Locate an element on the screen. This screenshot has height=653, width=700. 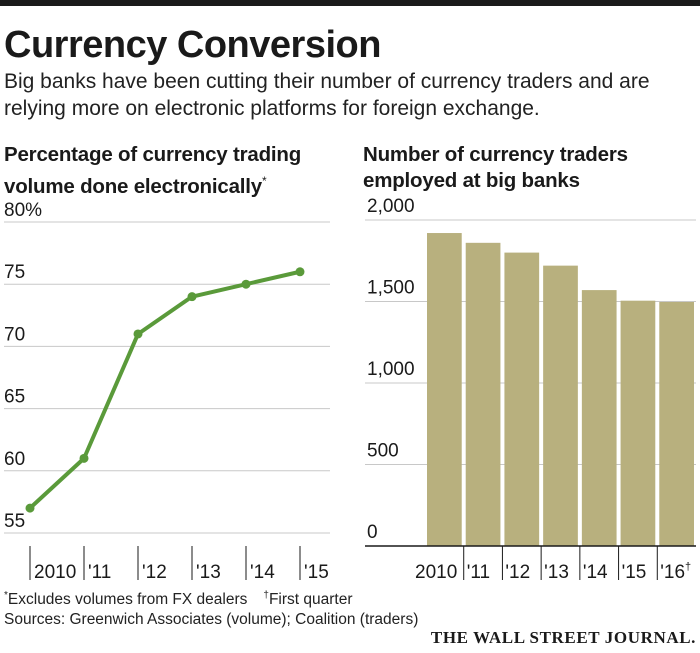
y-tick-label: 70 is located at coordinates (14, 334).